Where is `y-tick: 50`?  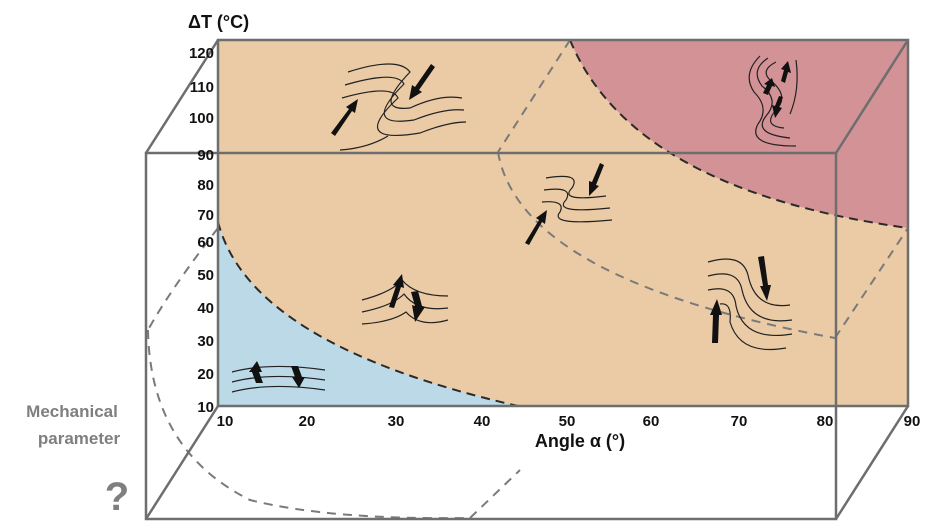 y-tick: 50 is located at coordinates (205, 275).